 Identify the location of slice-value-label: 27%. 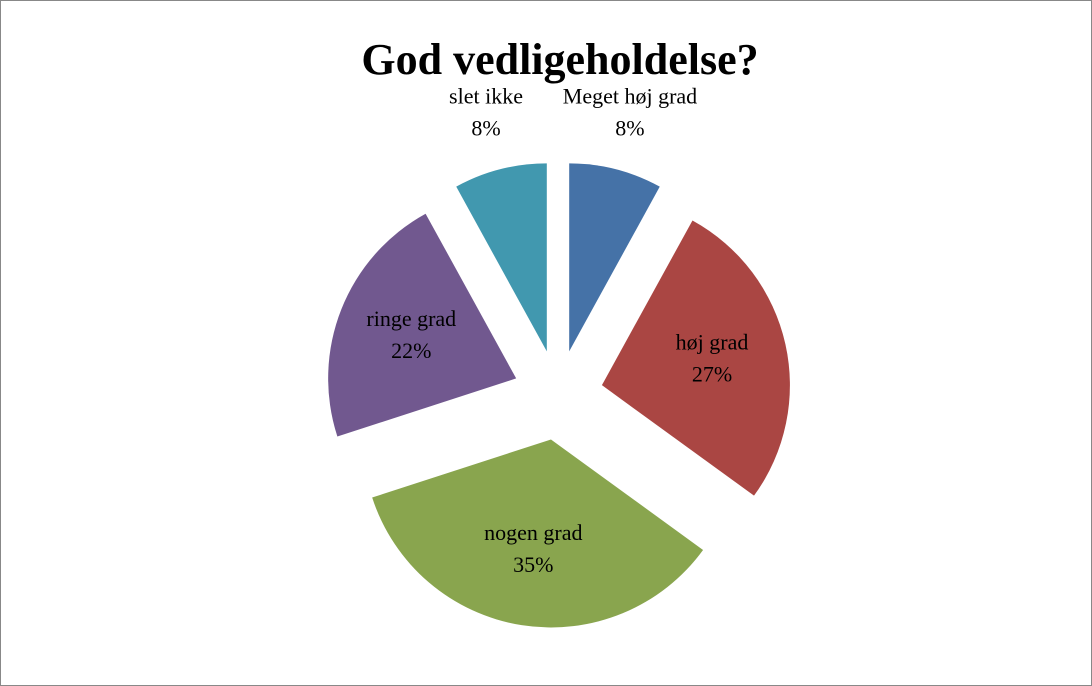
(712, 374).